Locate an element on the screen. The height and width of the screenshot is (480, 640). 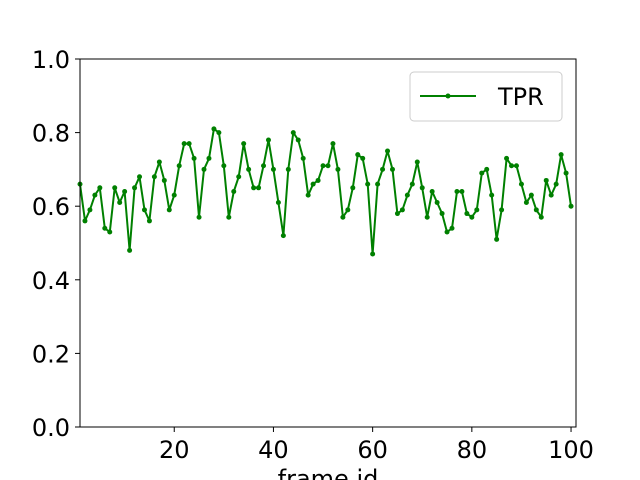
y-tick-label: 0.0 is located at coordinates (51, 428).